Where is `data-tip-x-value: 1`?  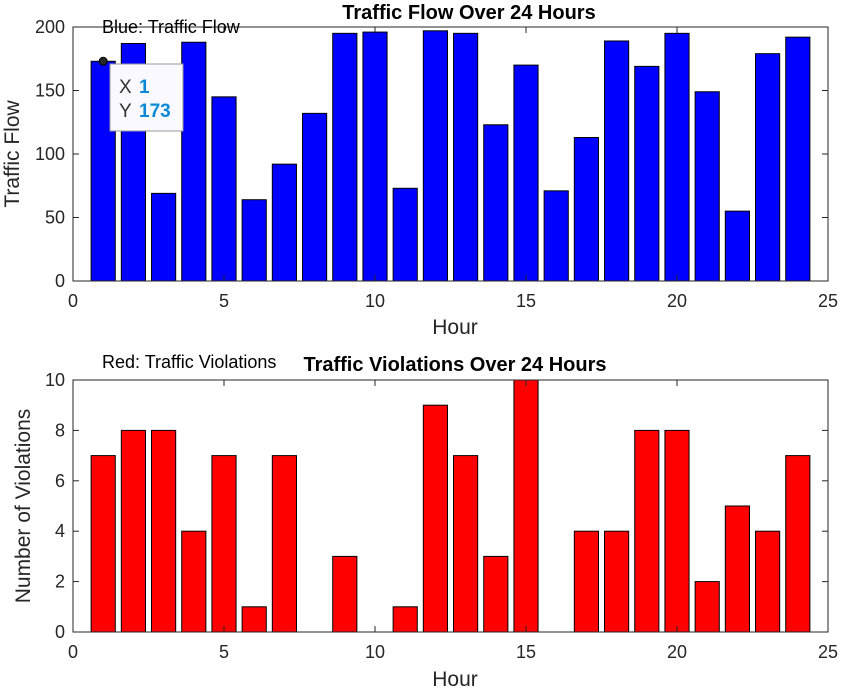
data-tip-x-value: 1 is located at coordinates (144, 87).